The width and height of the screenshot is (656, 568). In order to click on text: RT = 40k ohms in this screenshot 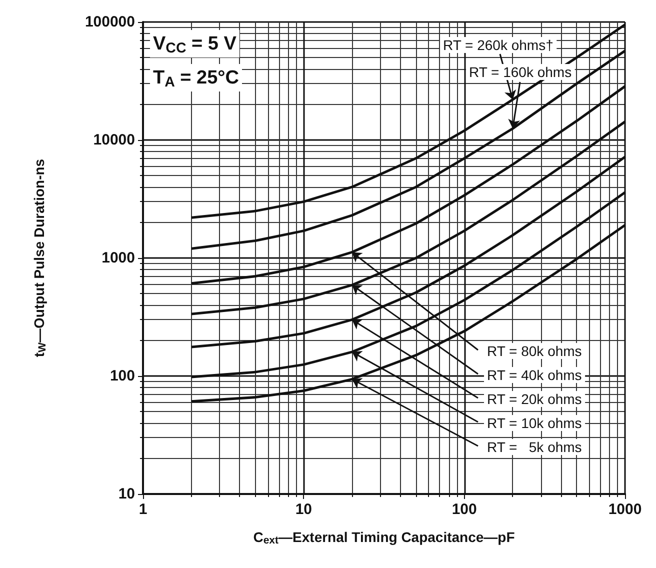, I will do `click(534, 375)`.